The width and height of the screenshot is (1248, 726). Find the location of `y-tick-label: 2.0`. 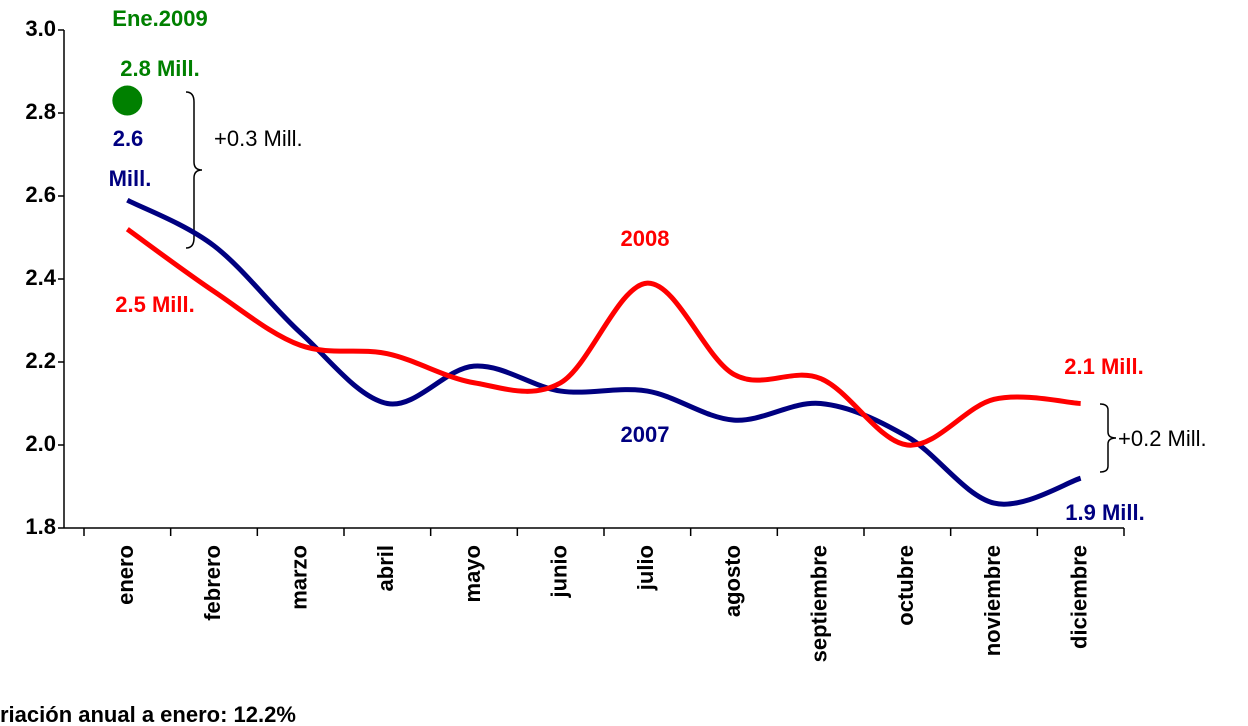

y-tick-label: 2.0 is located at coordinates (40, 443).